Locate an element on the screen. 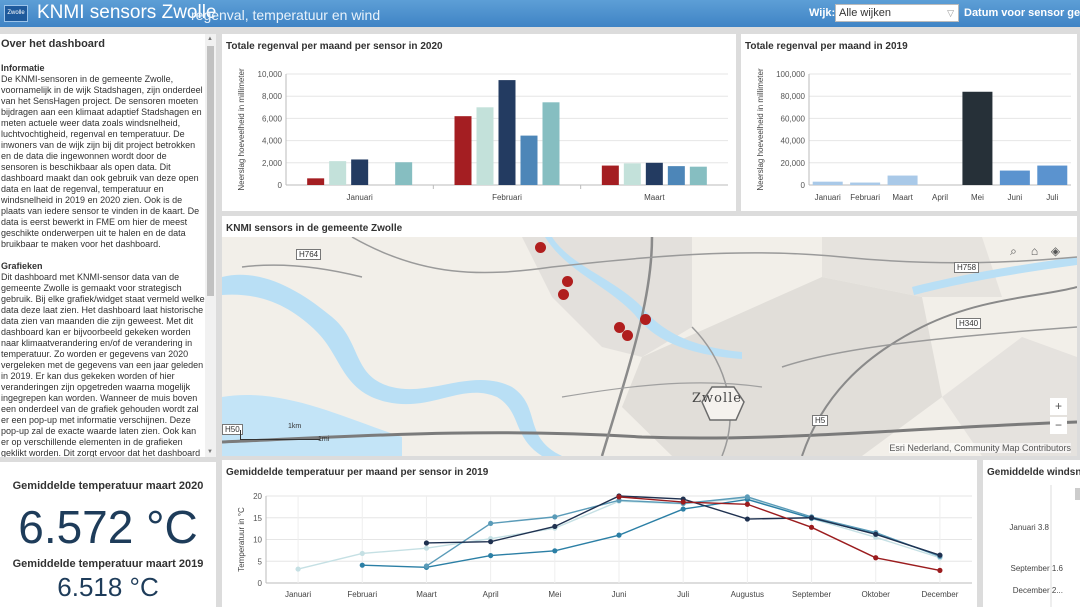 This screenshot has height=607, width=1080. city-center is located at coordinates (723, 403).